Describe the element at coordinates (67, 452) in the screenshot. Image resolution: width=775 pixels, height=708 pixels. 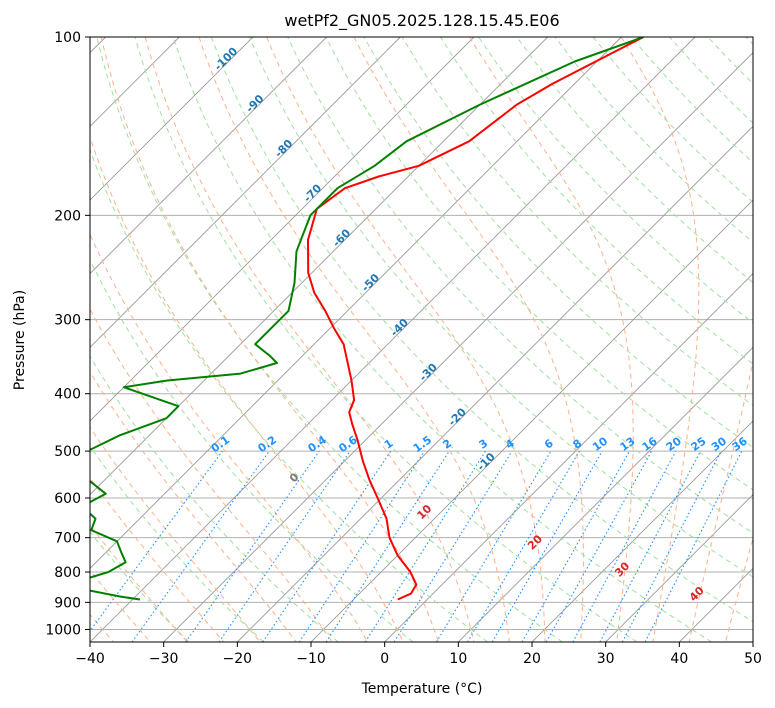
I see `y-tick-label: 500` at that location.